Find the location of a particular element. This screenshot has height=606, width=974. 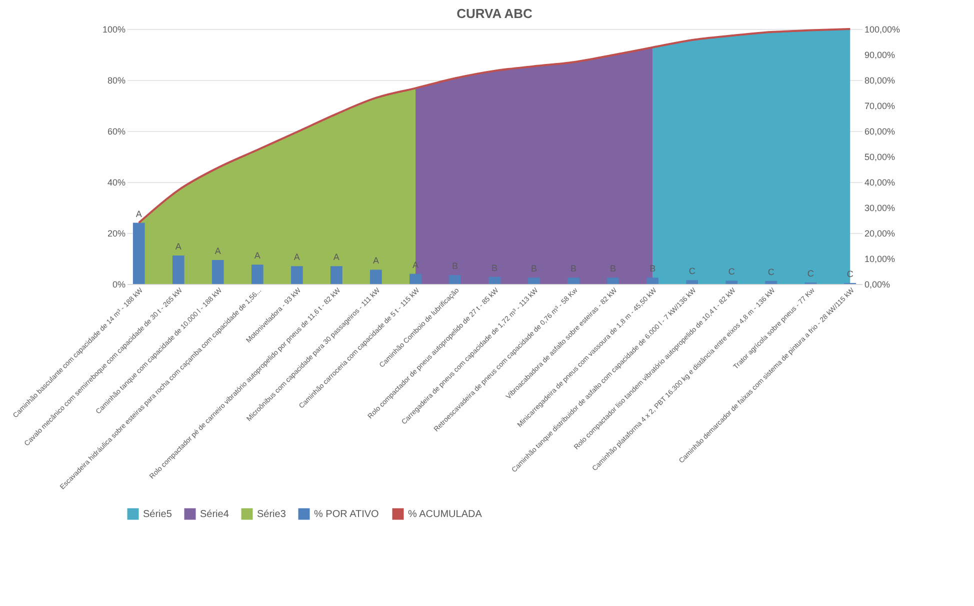

y2-tick-label: 10,00% is located at coordinates (880, 259).